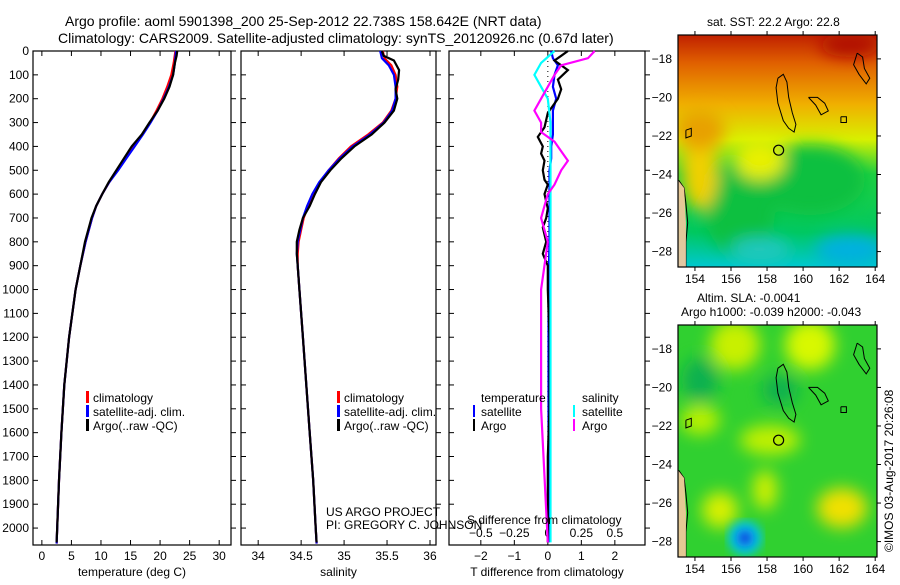 The height and width of the screenshot is (585, 900). I want to click on s-tick-label: 0.25, so click(582, 533).